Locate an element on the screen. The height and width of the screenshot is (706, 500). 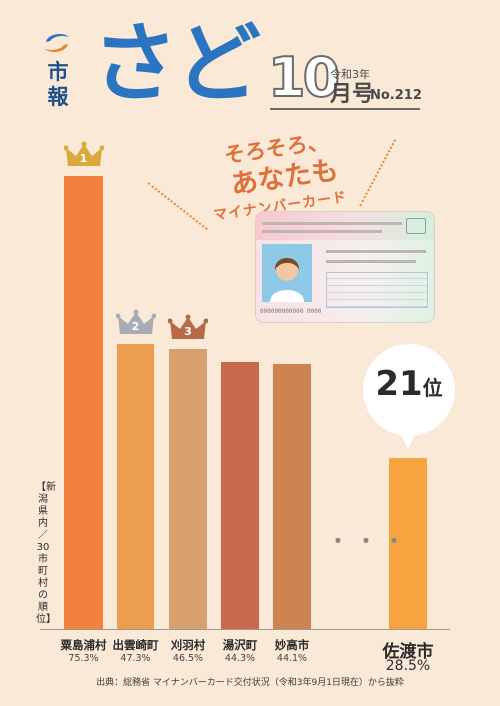
card-info-grid is located at coordinates (377, 290).